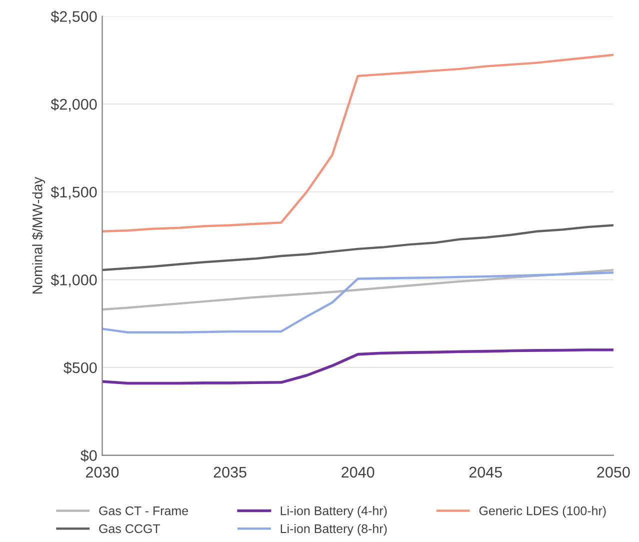 This screenshot has height=542, width=639. What do you see at coordinates (39, 235) in the screenshot?
I see `y-axis-title: Nominal $/MW-day` at bounding box center [39, 235].